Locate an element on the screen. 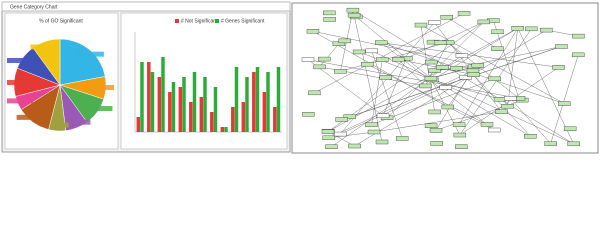 The width and height of the screenshot is (601, 240). window-title: Gene Category Chart is located at coordinates (34, 7).